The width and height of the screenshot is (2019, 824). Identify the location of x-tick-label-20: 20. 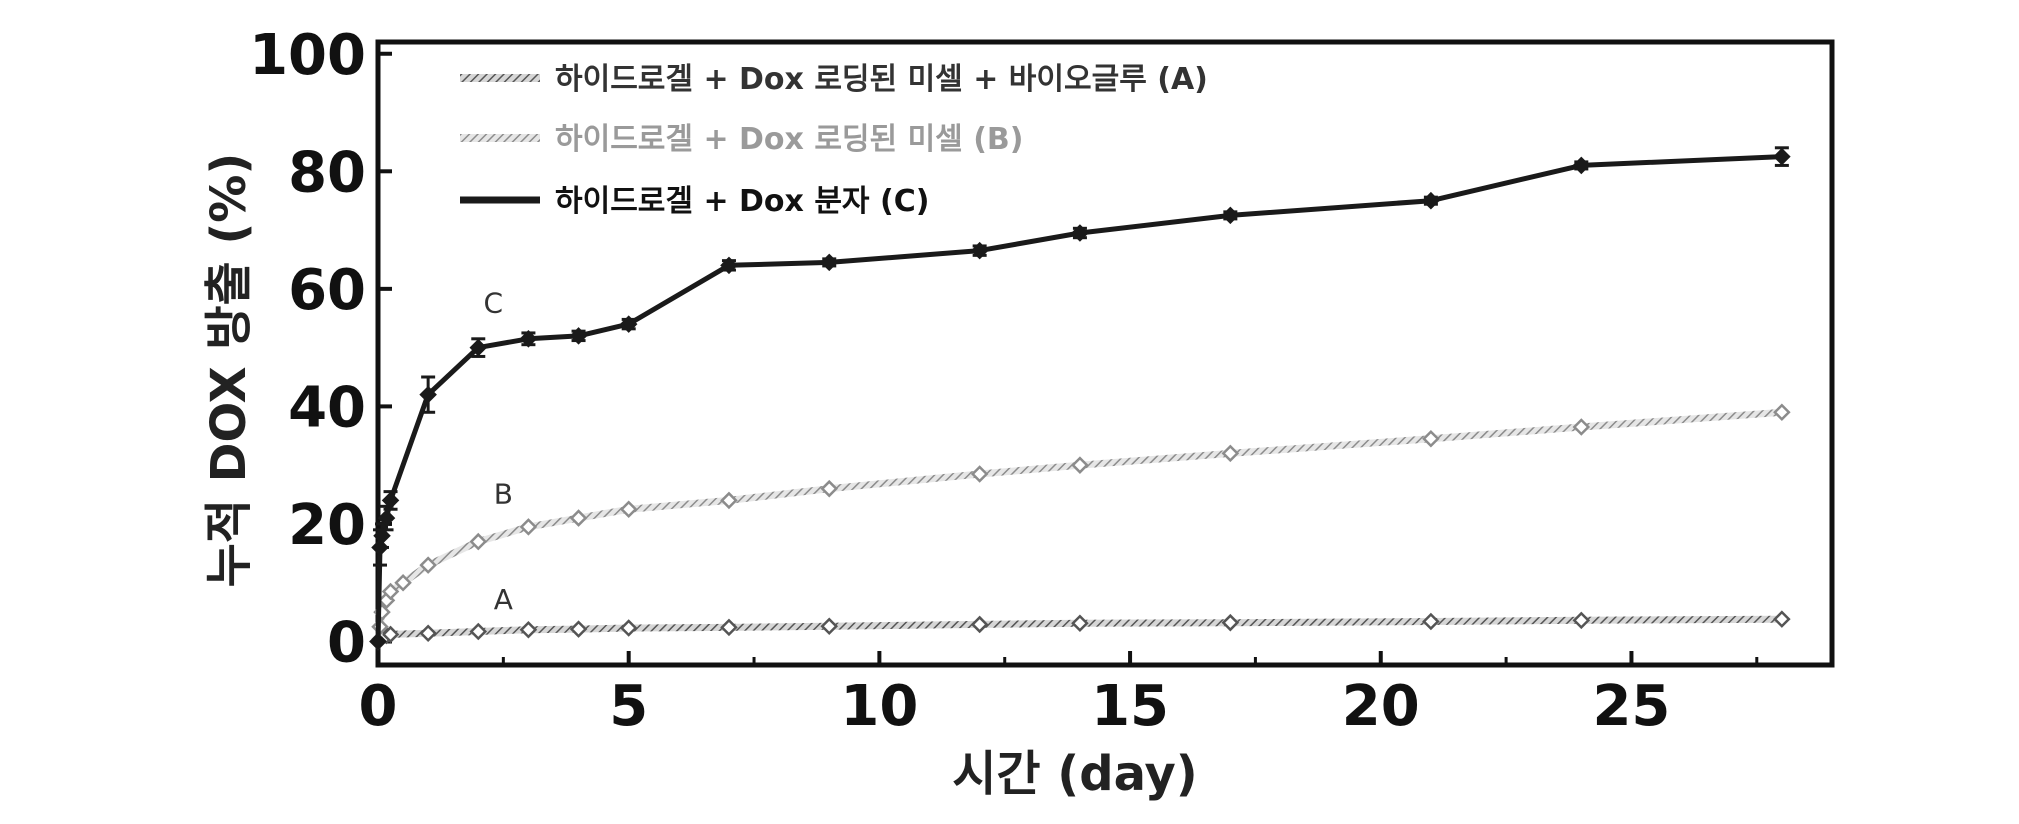
(1381, 706).